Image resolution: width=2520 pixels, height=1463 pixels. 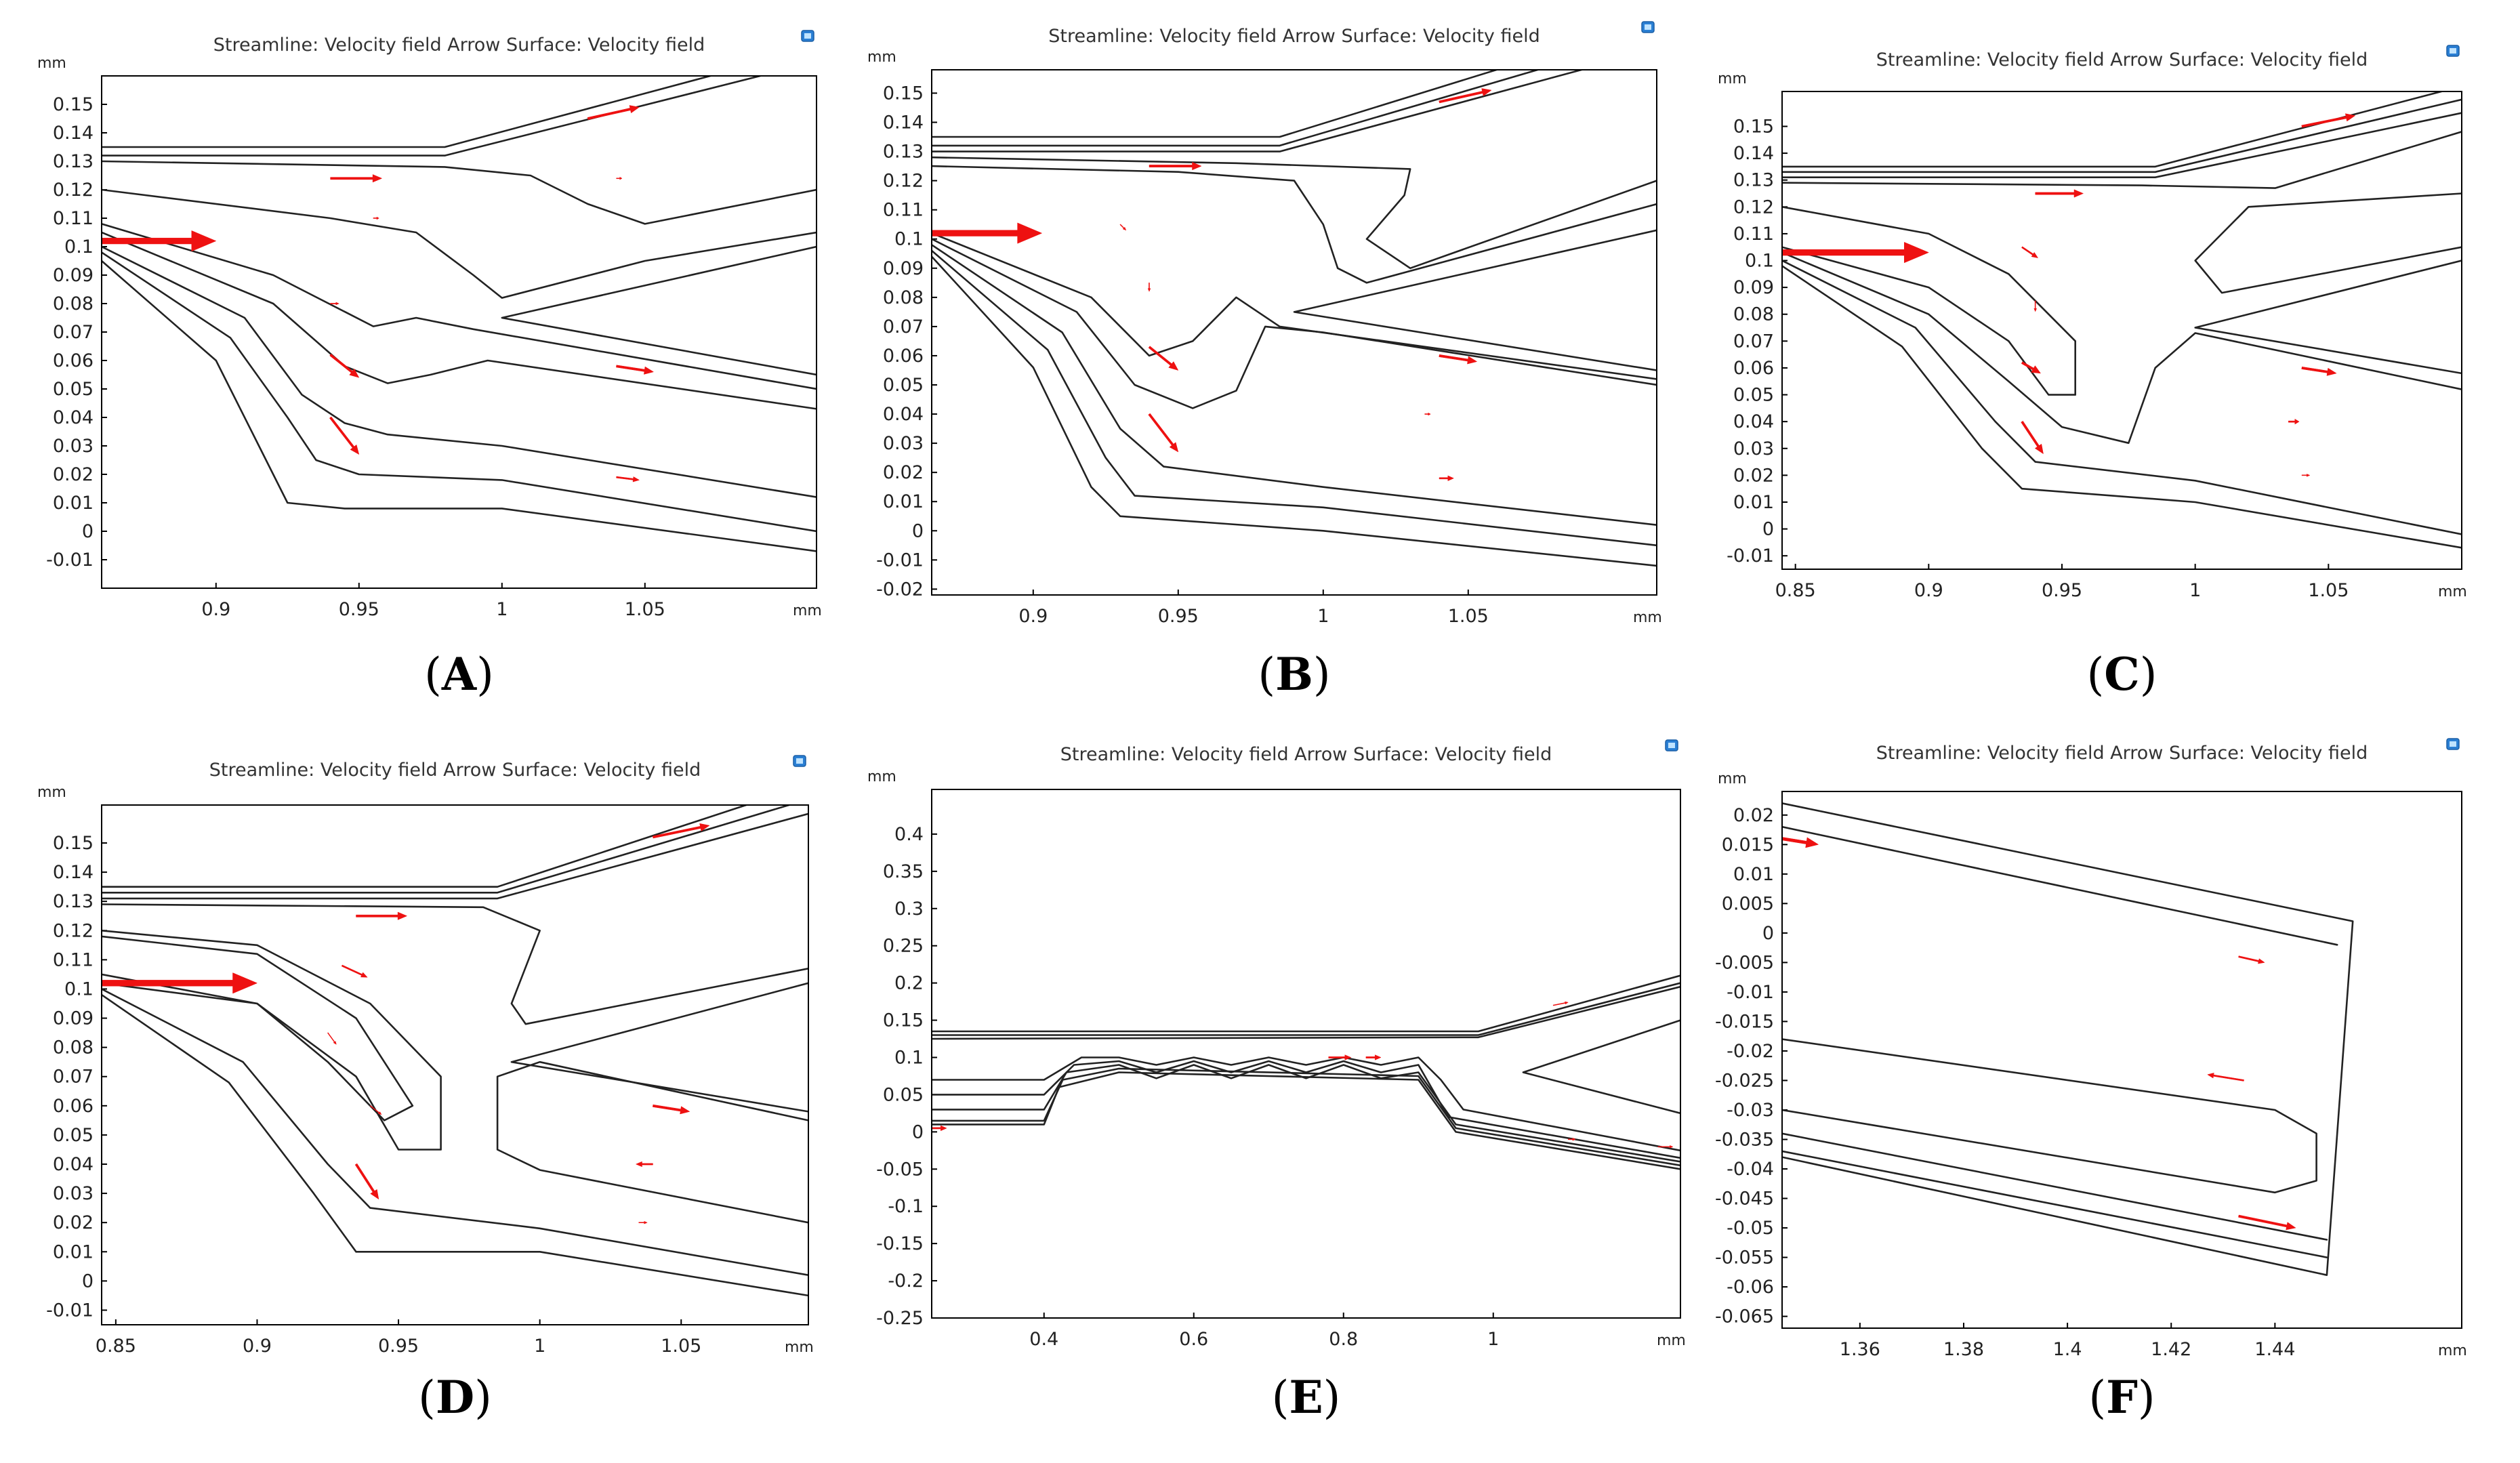 What do you see at coordinates (918, 530) in the screenshot?
I see `panel-b-ytick-label: 0` at bounding box center [918, 530].